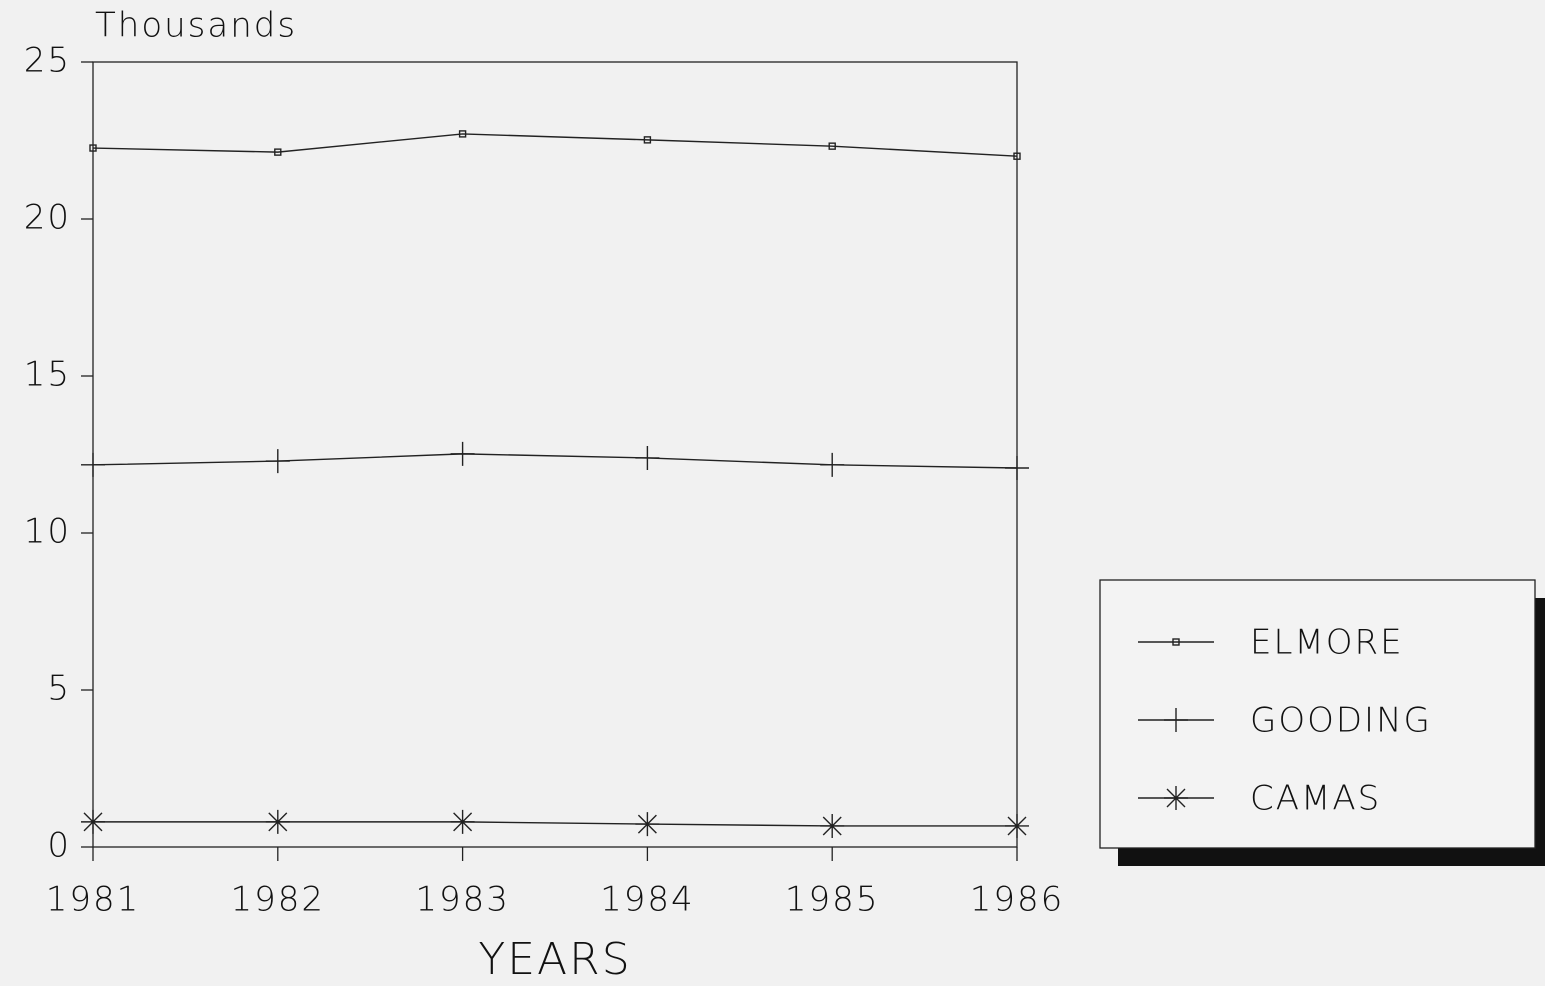  Describe the element at coordinates (196, 26) in the screenshot. I see `y-axis-label: Thousands` at that location.